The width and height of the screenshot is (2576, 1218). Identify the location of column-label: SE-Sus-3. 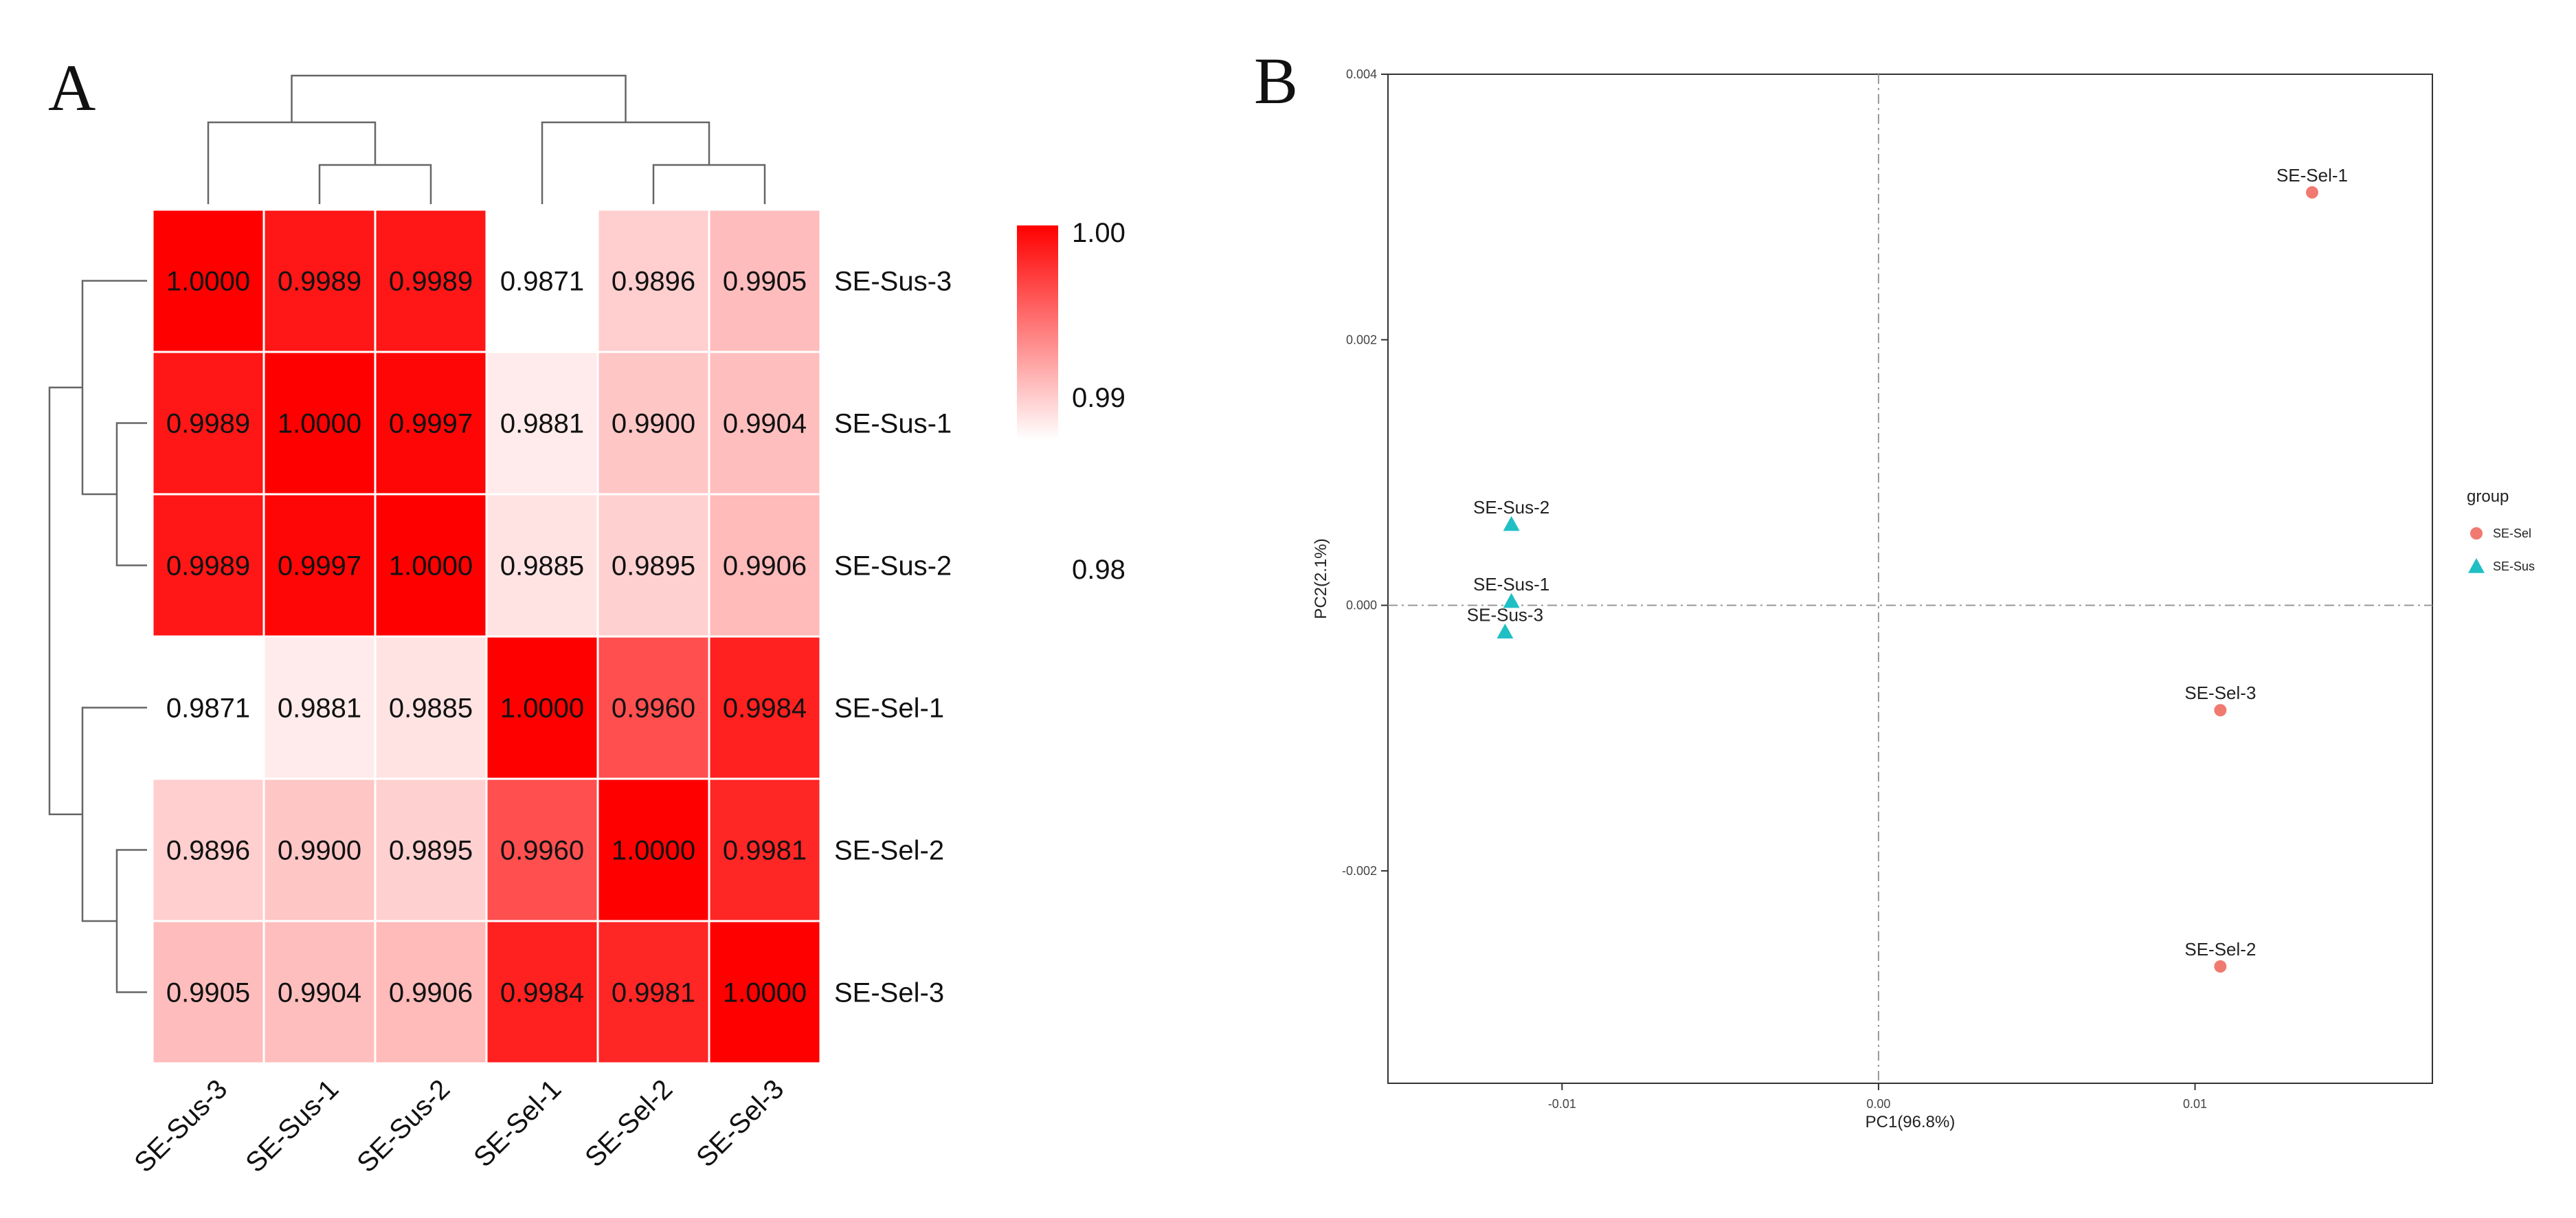
(180, 1126).